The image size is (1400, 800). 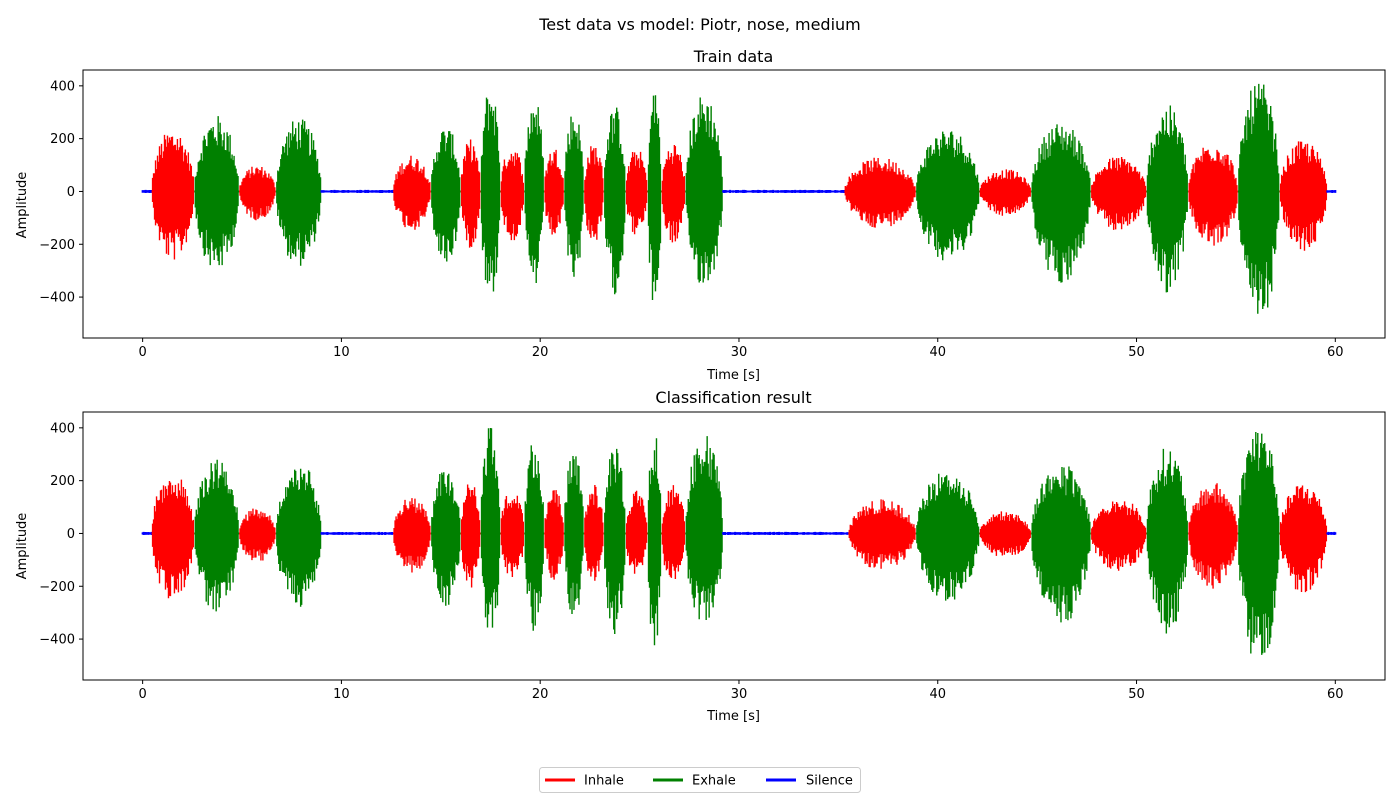 I want to click on legend-label-exhale: Exhale, so click(x=714, y=781).